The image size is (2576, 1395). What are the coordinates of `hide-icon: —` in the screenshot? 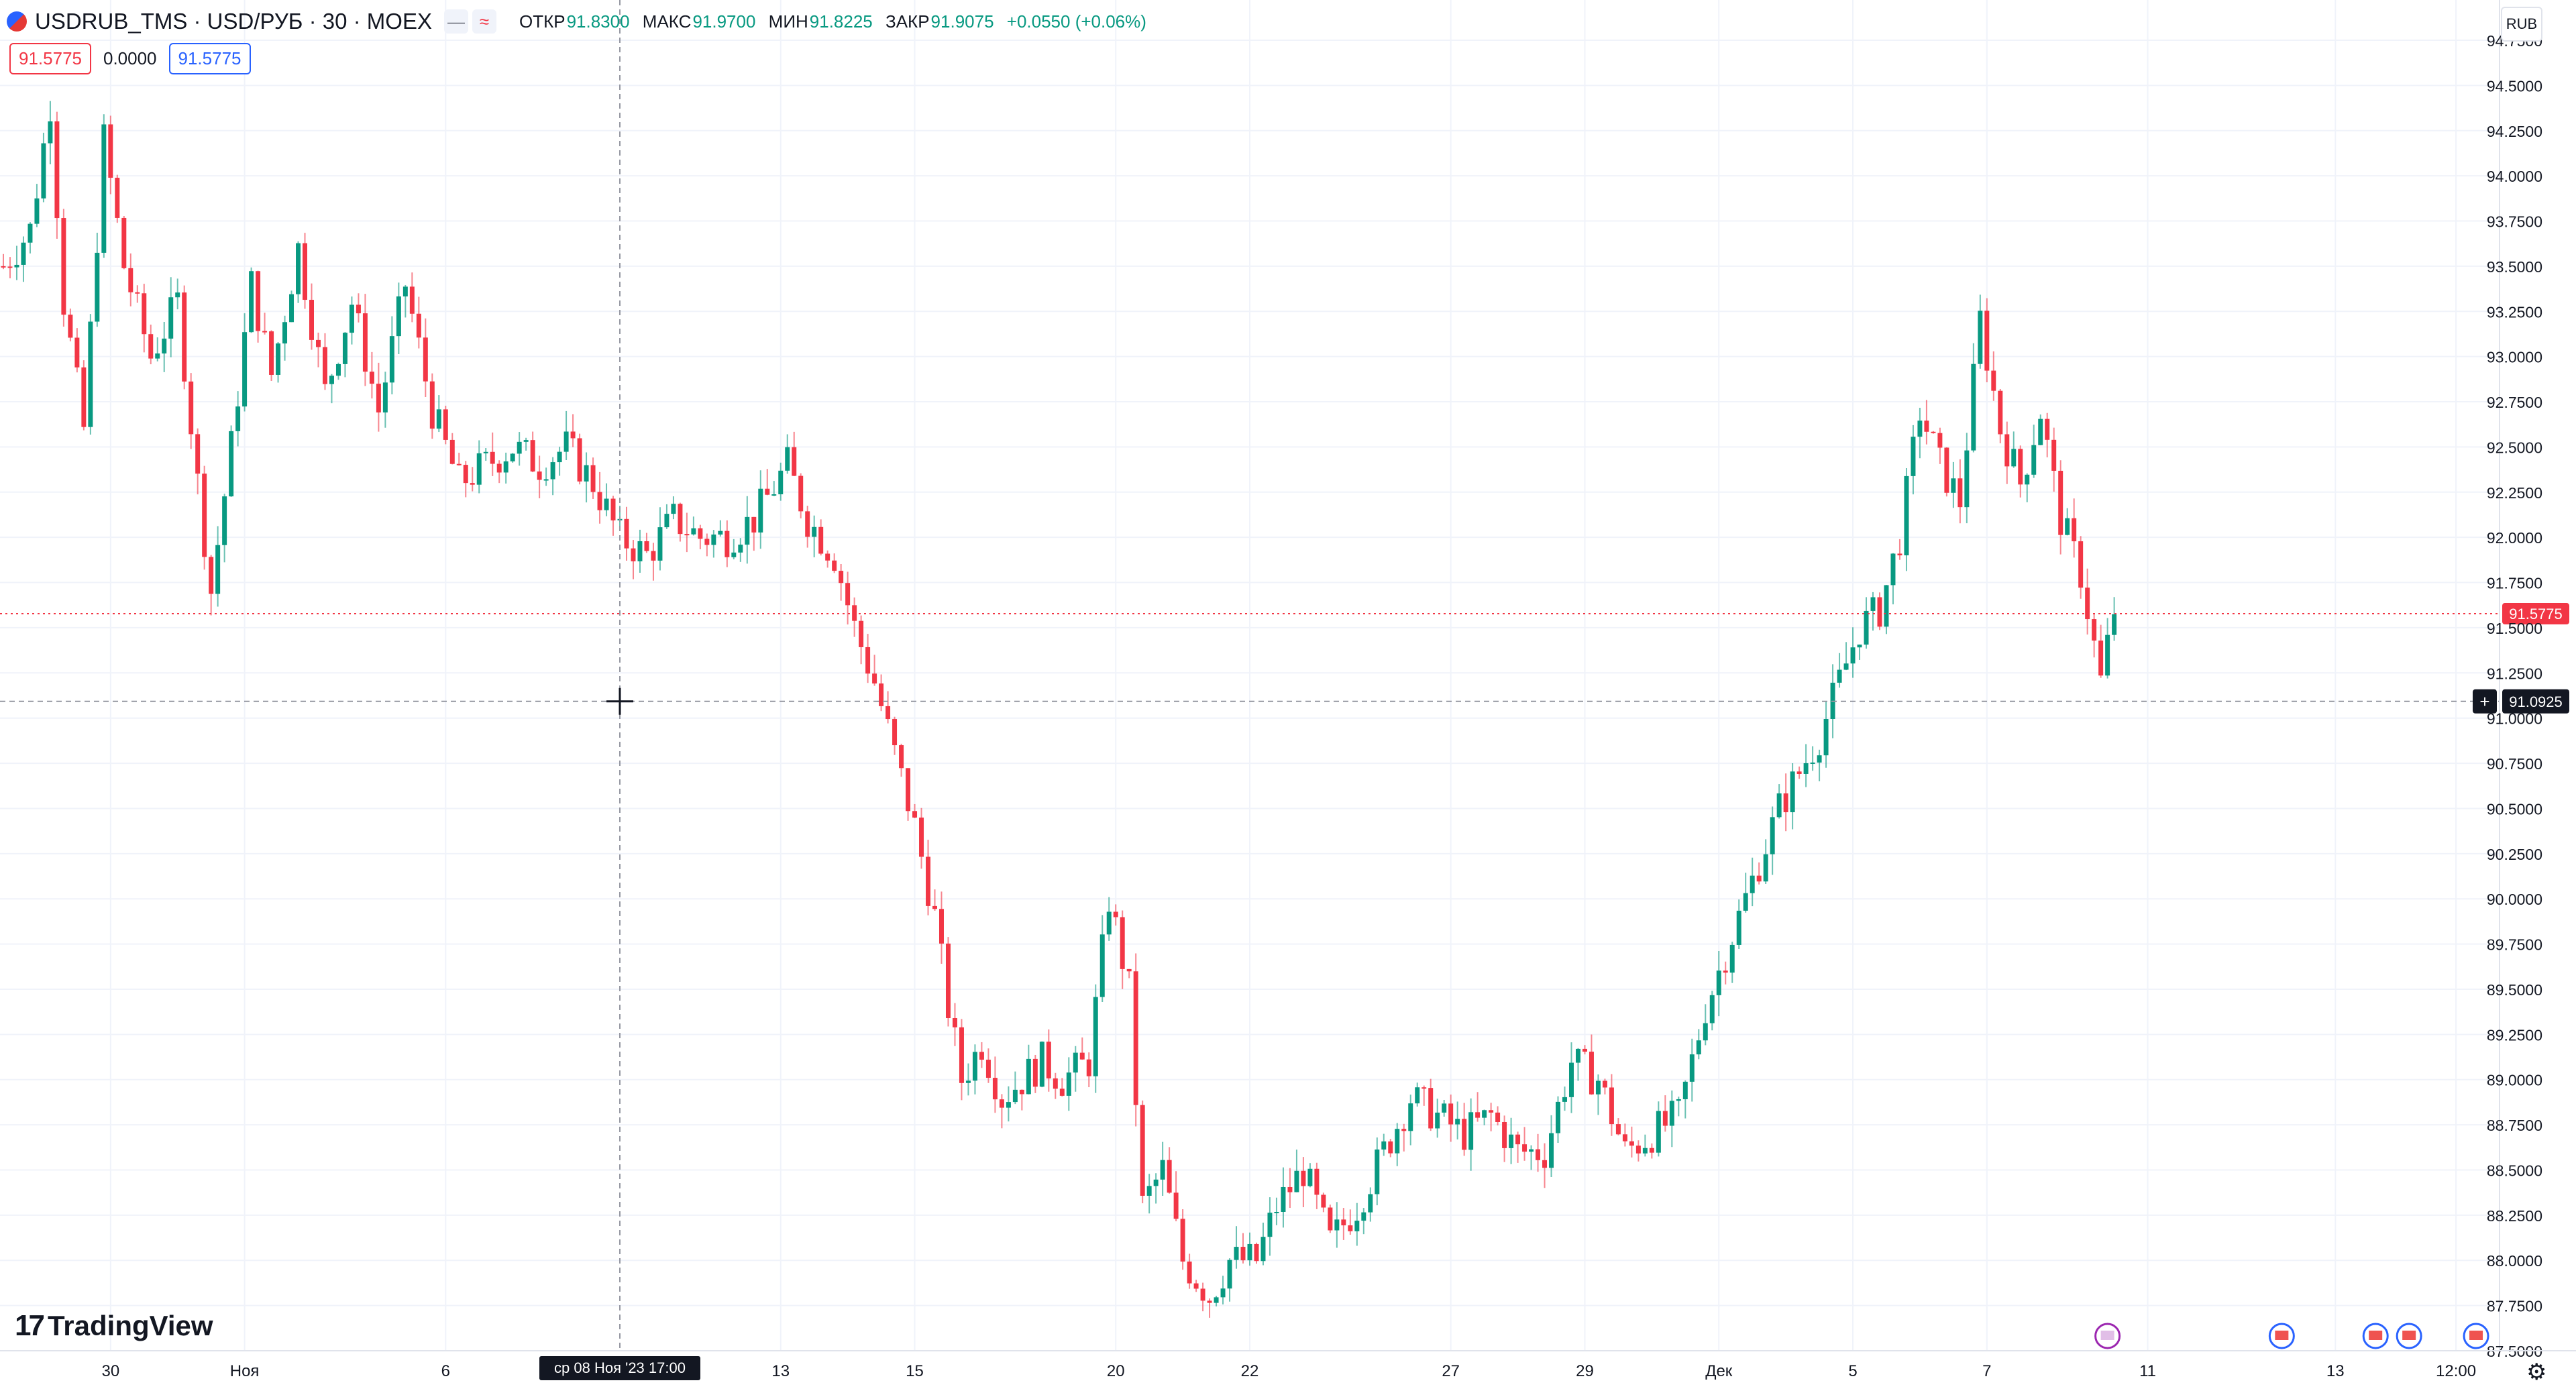 It's located at (455, 21).